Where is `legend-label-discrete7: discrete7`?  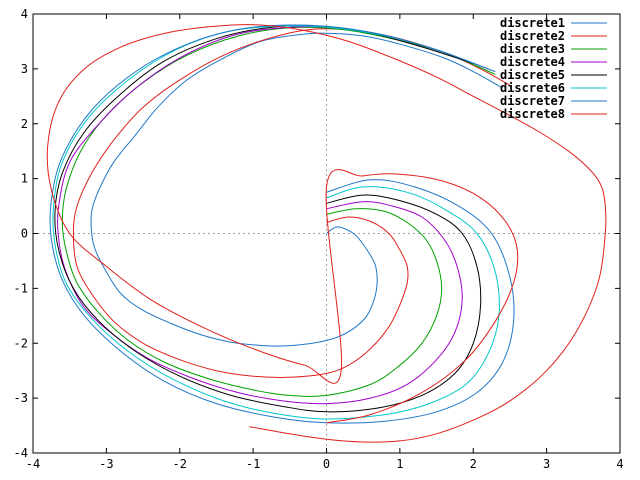 legend-label-discrete7: discrete7 is located at coordinates (532, 101).